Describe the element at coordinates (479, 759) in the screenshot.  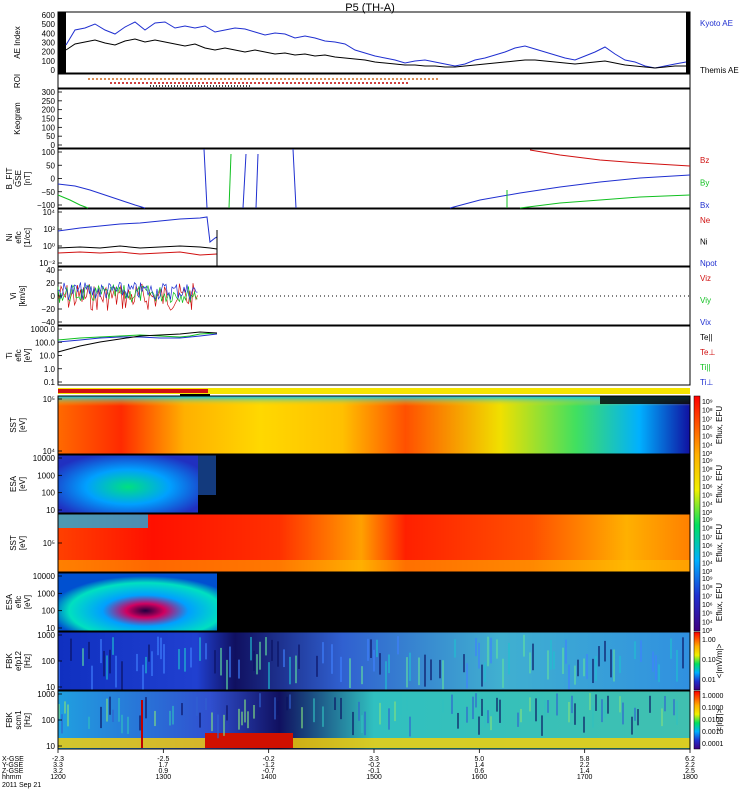
I see `xaxis-x-4: 5.0` at that location.